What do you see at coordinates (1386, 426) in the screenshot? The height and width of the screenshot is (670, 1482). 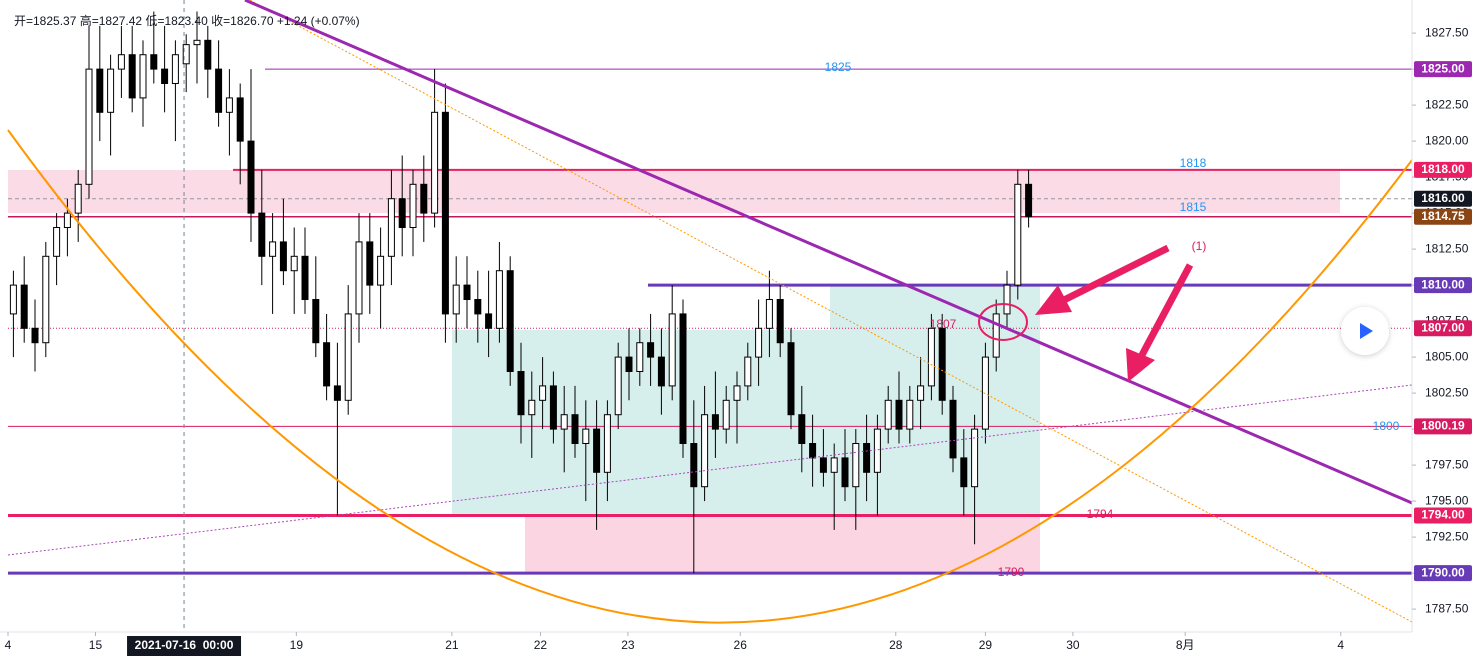 I see `annotation: 1800` at bounding box center [1386, 426].